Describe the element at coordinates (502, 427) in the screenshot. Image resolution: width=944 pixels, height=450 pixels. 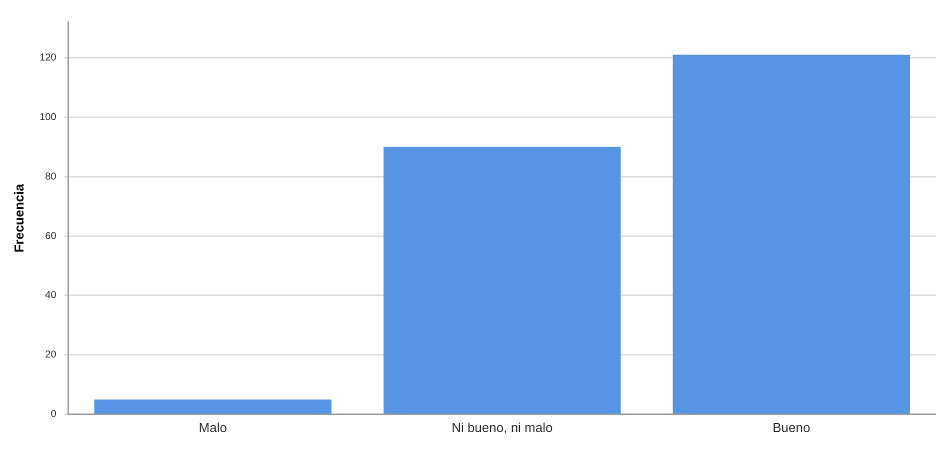
I see `x-tick-label: Ni bueno, ni malo` at that location.